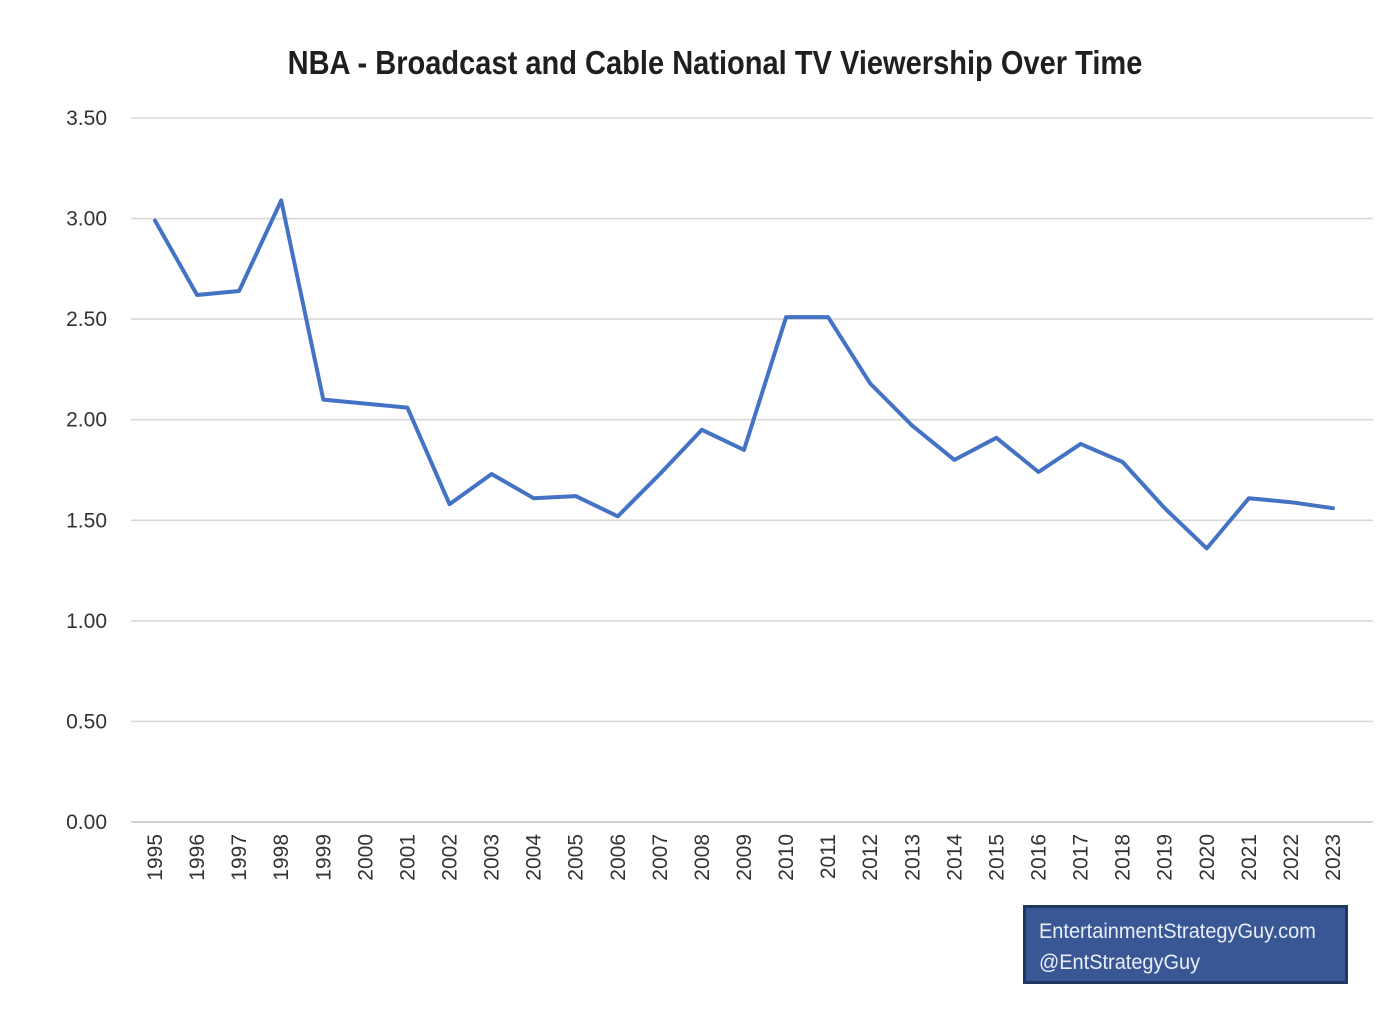 Image resolution: width=1378 pixels, height=1018 pixels. I want to click on x-tick-label: 2020, so click(1207, 857).